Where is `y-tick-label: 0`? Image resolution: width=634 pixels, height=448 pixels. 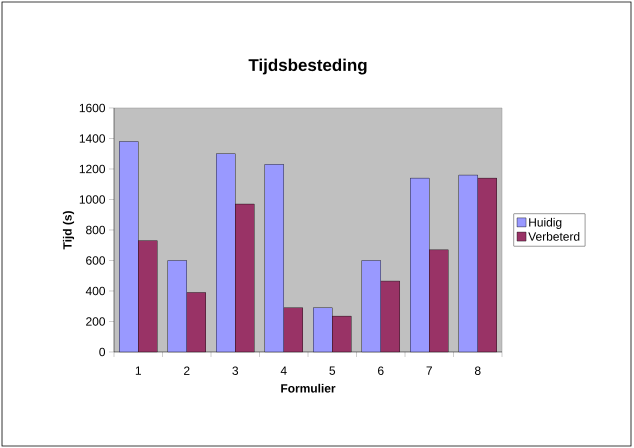 y-tick-label: 0 is located at coordinates (102, 352).